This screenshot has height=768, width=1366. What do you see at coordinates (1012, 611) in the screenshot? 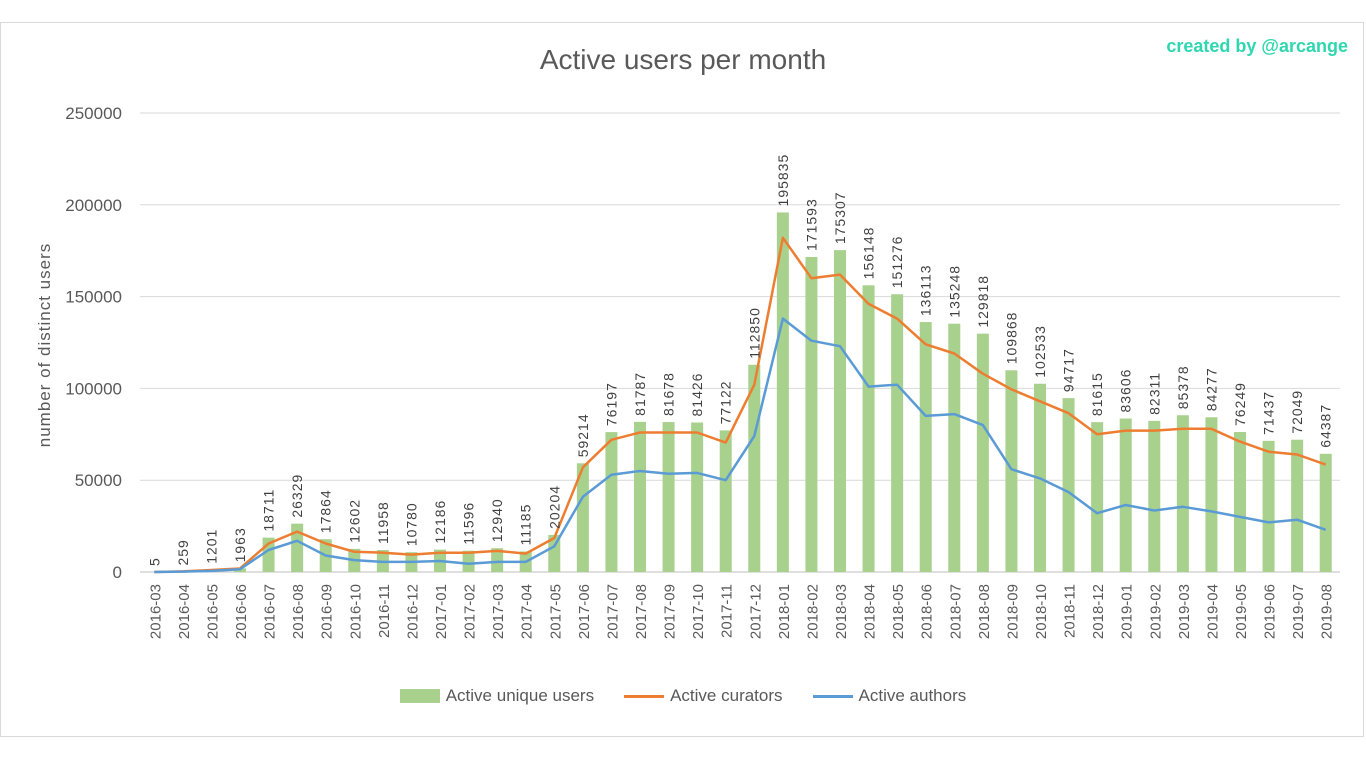
I see `x-tick-label: 2018-09` at bounding box center [1012, 611].